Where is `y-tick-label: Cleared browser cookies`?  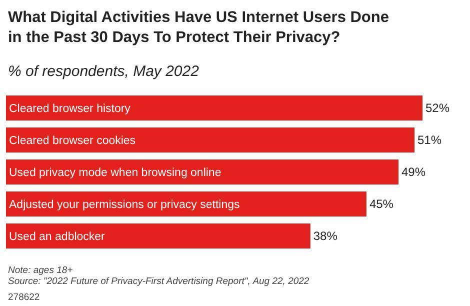
y-tick-label: Cleared browser cookies is located at coordinates (72, 141).